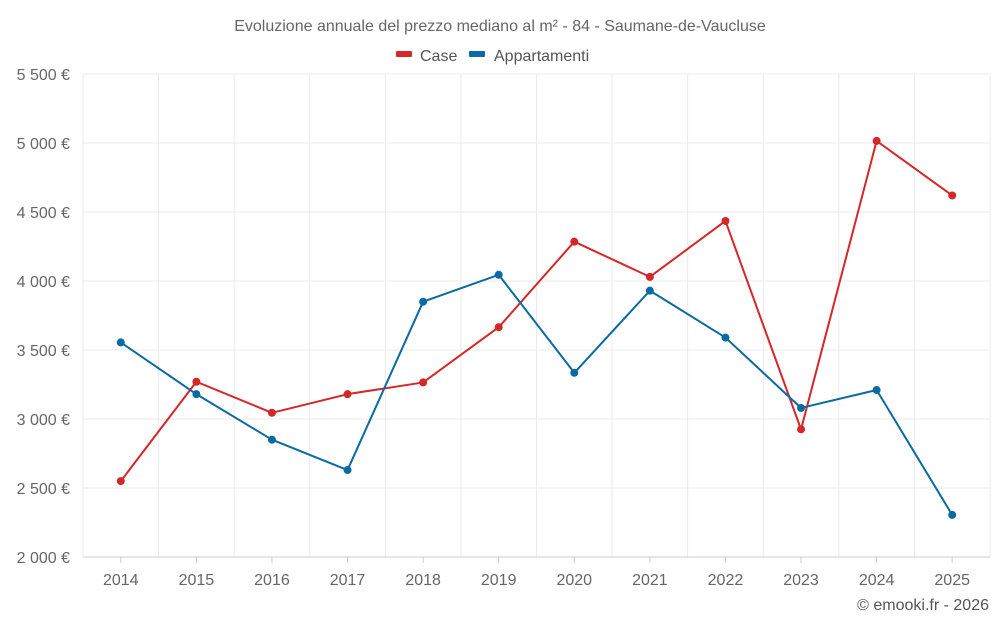 This screenshot has height=630, width=1000. Describe the element at coordinates (574, 580) in the screenshot. I see `x-tick-label: 2020` at that location.